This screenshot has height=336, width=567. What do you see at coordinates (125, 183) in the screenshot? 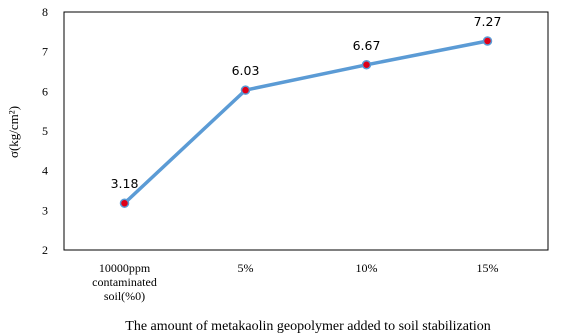
I see `data-label: 3.18` at bounding box center [125, 183].